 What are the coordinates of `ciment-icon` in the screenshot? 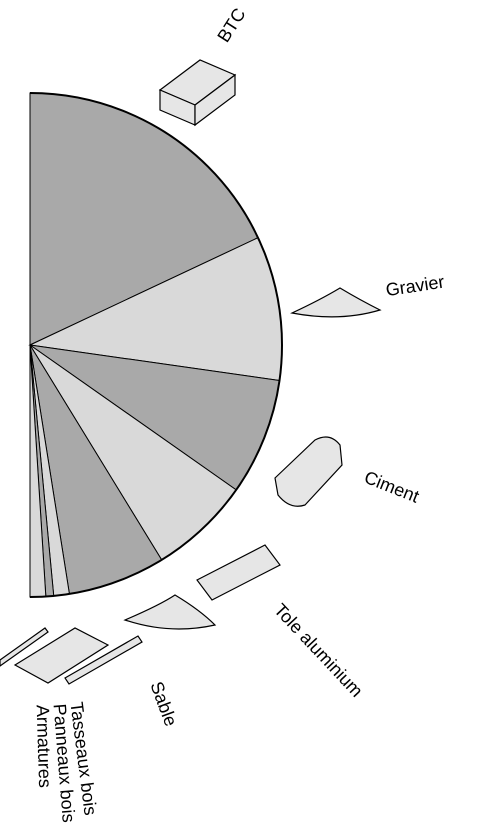 It's located at (308, 471).